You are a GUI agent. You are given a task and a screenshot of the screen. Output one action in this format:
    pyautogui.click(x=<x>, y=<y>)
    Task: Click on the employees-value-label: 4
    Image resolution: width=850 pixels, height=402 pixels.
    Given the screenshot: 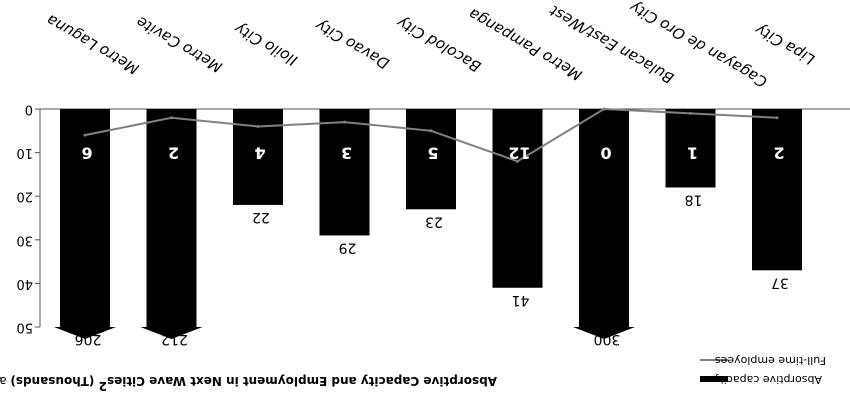 What is the action you would take?
    pyautogui.click(x=259, y=153)
    